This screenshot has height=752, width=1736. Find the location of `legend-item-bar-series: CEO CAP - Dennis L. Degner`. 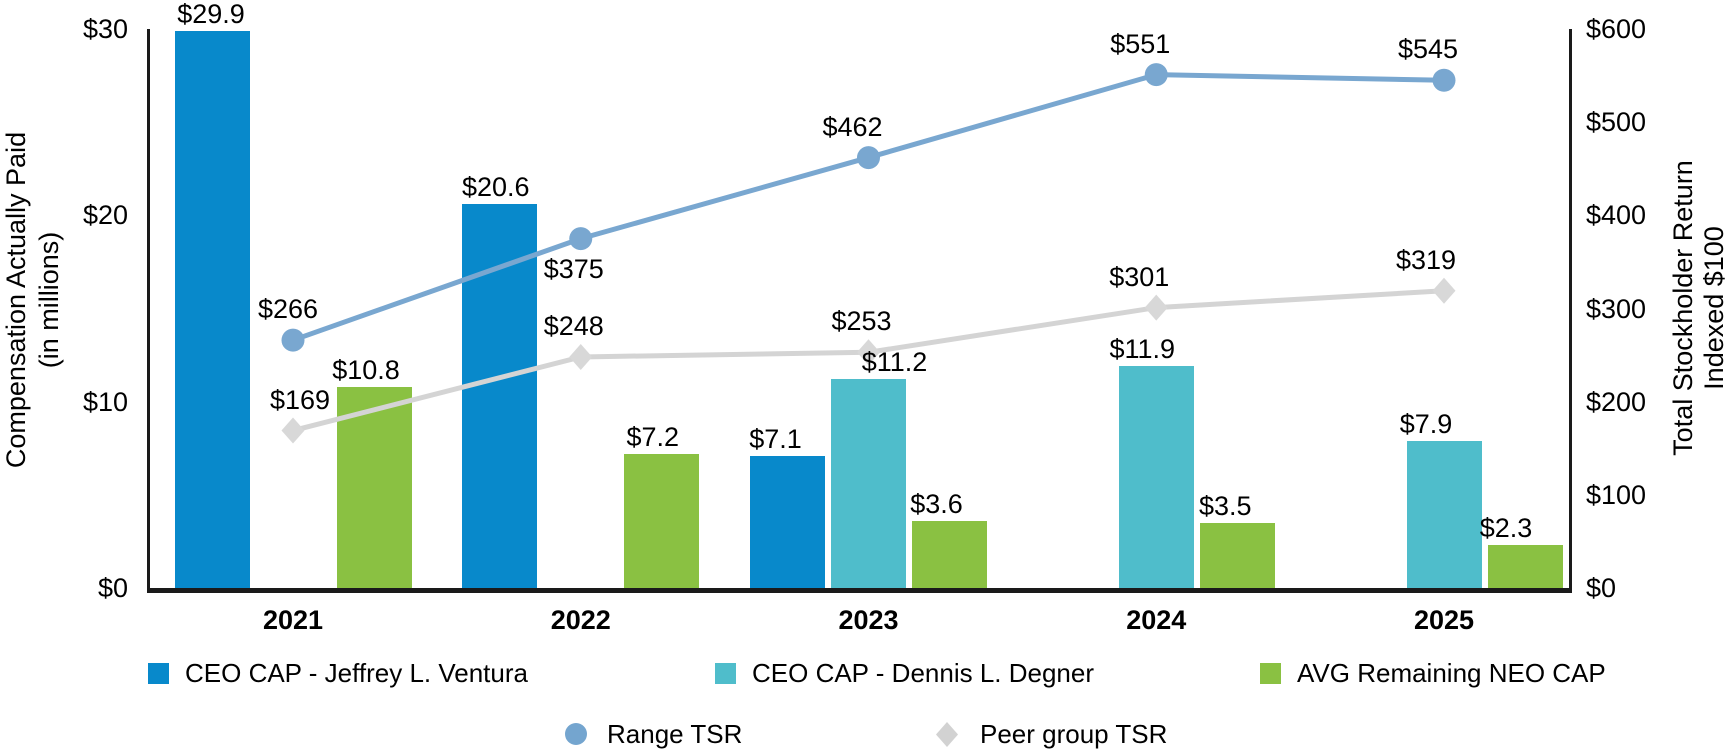

legend-item-bar-series: CEO CAP - Dennis L. Degner is located at coordinates (904, 673).